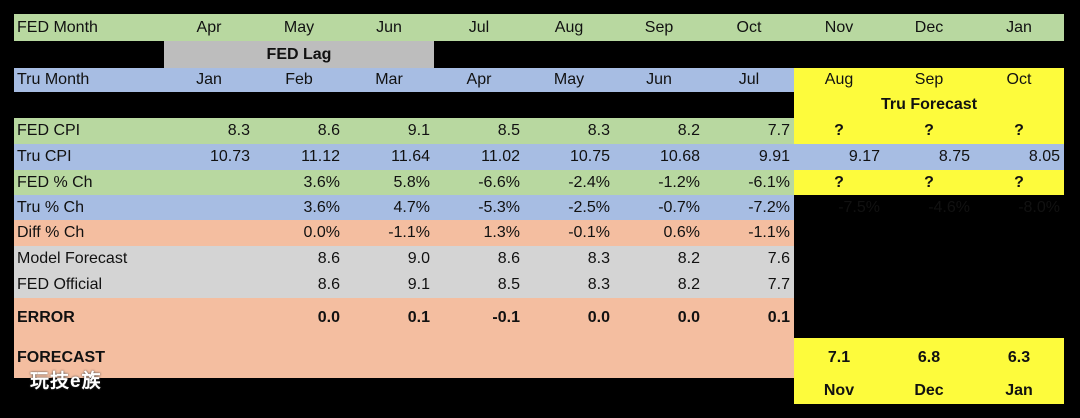 This screenshot has height=418, width=1080. What do you see at coordinates (209, 207) in the screenshot?
I see `tru-pct-cell` at bounding box center [209, 207].